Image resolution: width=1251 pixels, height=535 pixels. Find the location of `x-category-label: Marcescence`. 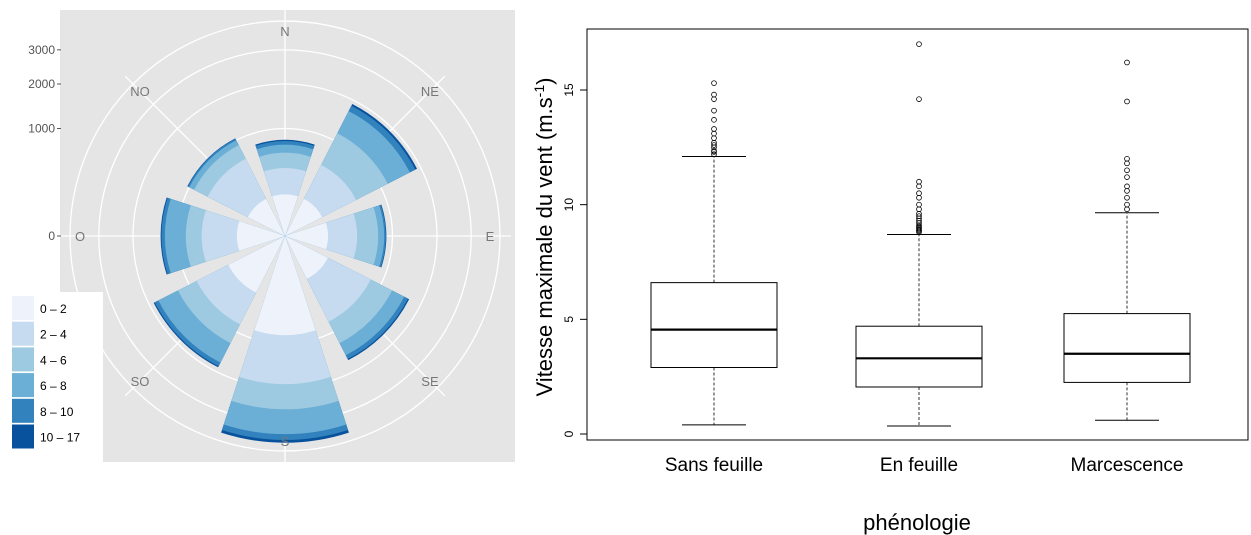

x-category-label: Marcescence is located at coordinates (1127, 465).